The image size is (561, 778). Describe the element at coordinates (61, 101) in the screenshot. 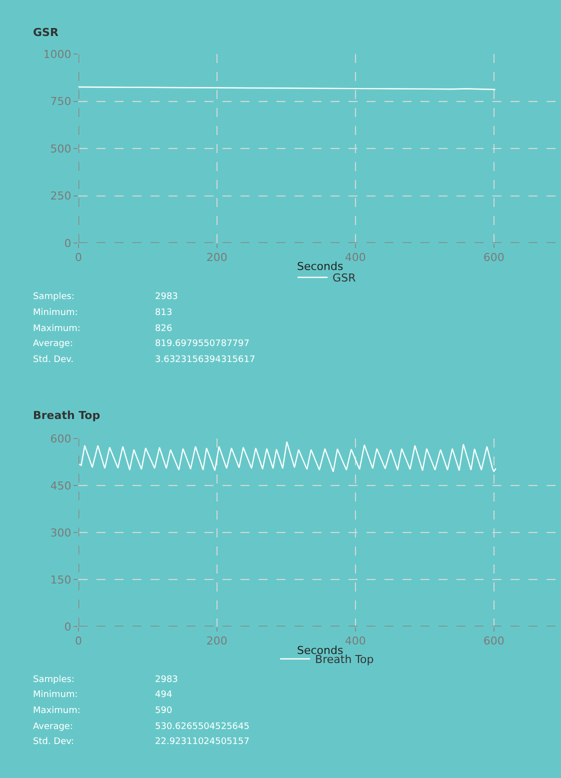

I see `y-tick-label: 750` at that location.